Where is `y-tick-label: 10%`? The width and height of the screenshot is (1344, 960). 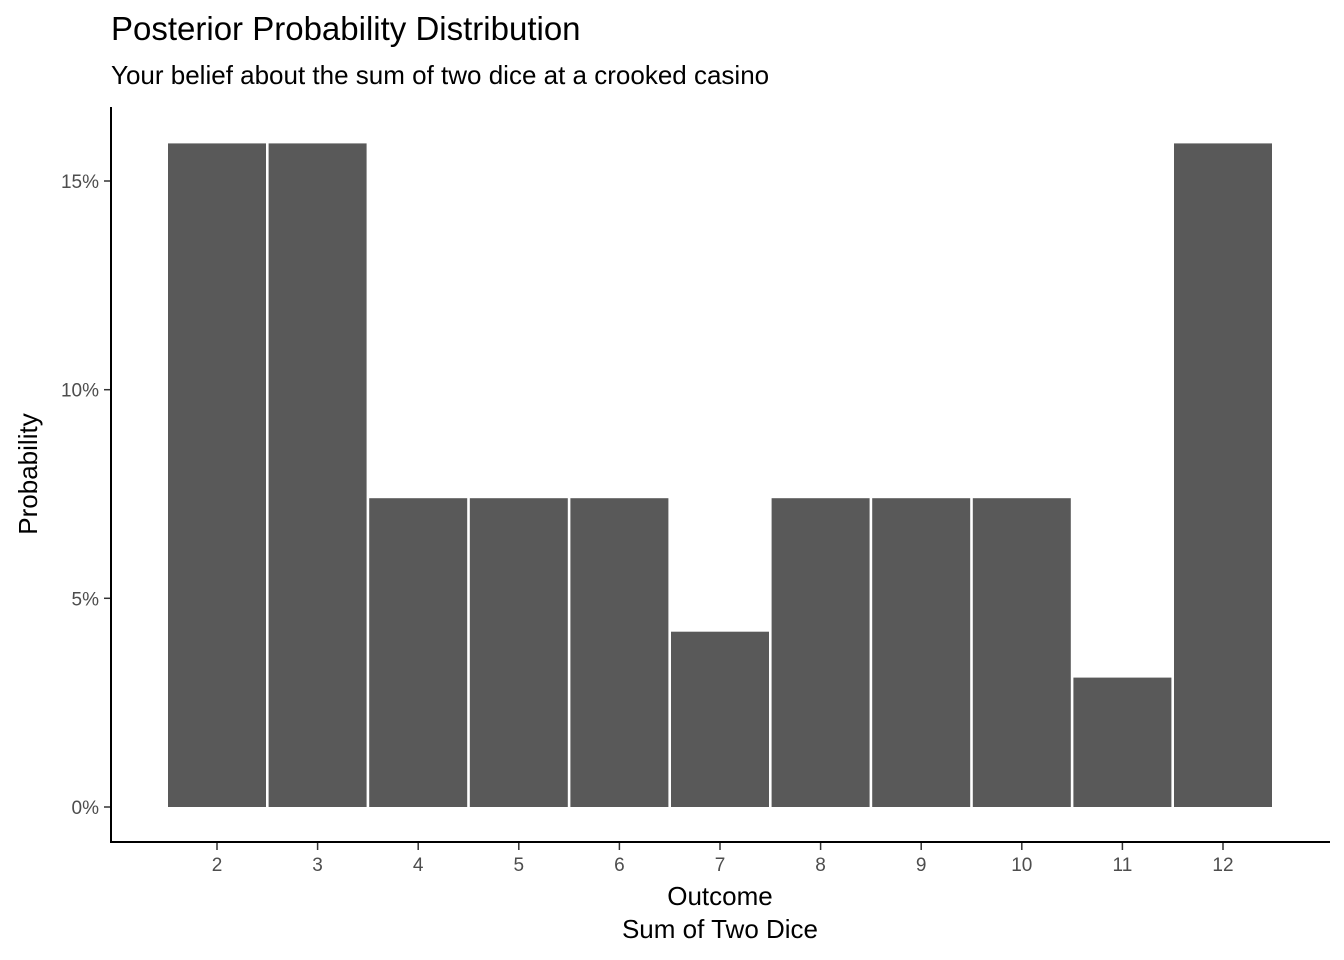
y-tick-label: 10% is located at coordinates (80, 391).